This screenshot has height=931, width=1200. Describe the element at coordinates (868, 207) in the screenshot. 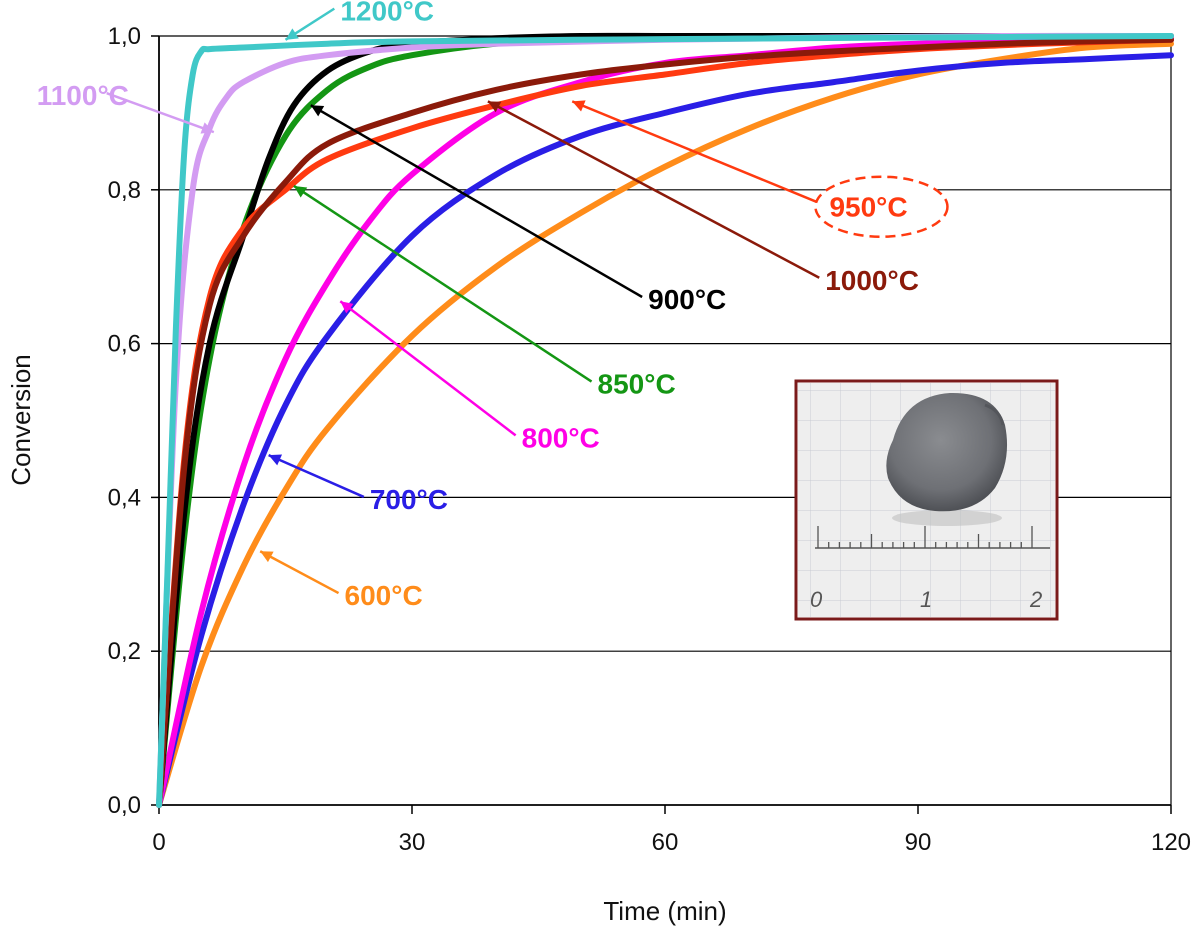

I see `series-label: 950°C` at that location.